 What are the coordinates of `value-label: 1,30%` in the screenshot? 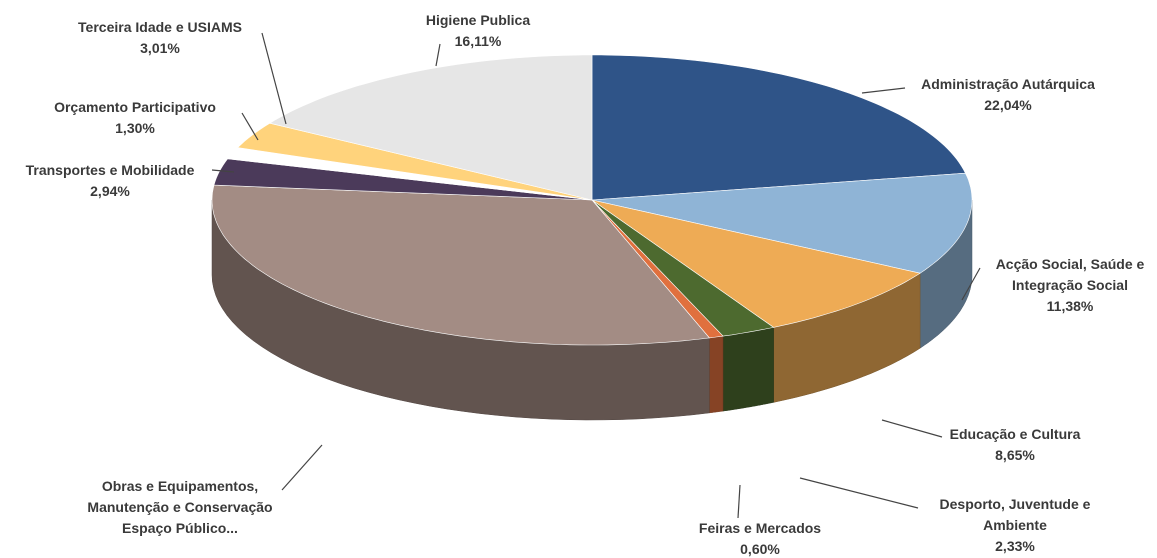 It's located at (135, 128).